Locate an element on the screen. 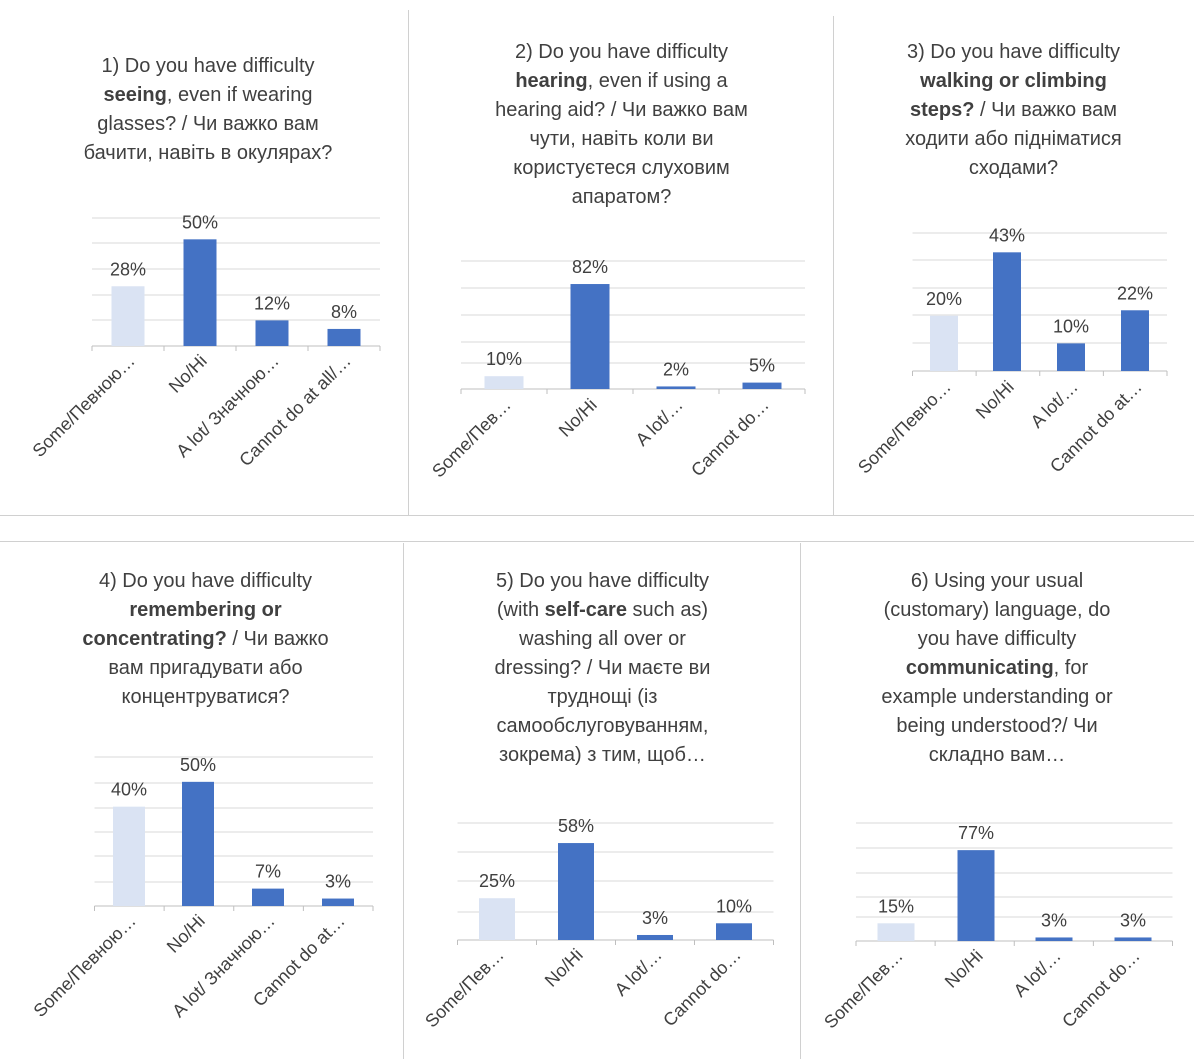 The image size is (1194, 1059). data-label: 58% is located at coordinates (576, 826).